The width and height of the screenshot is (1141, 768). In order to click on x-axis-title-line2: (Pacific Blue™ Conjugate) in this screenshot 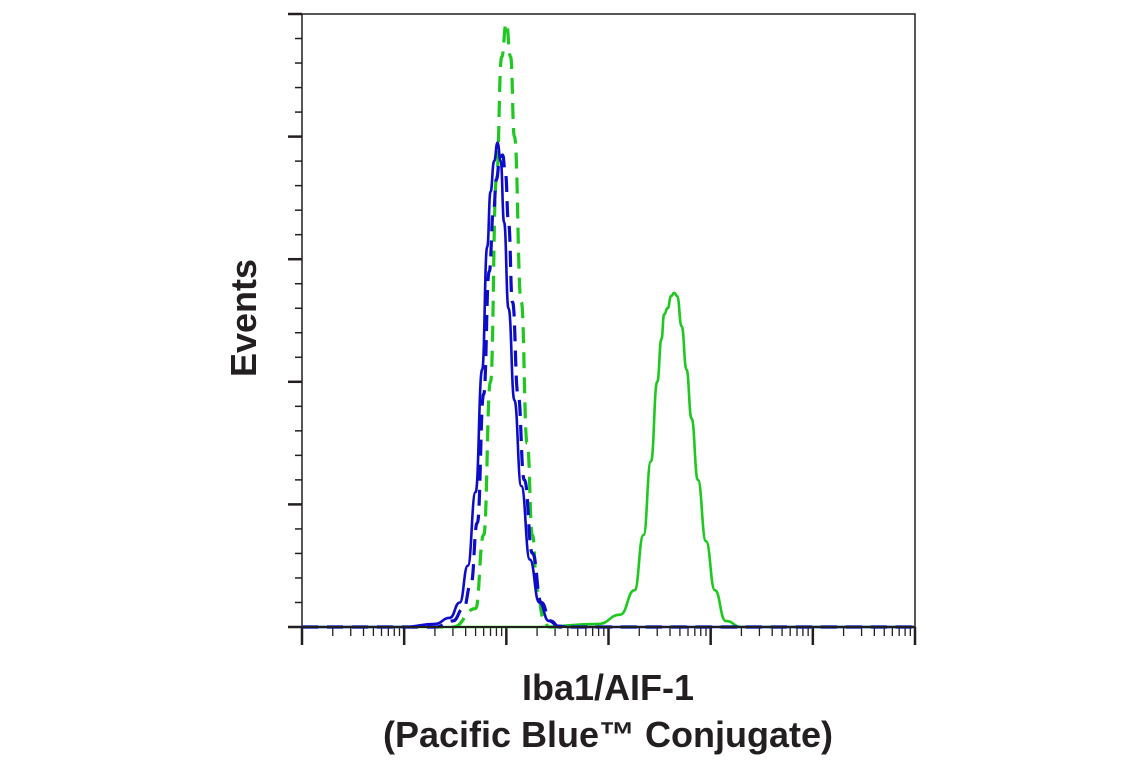, I will do `click(608, 734)`.